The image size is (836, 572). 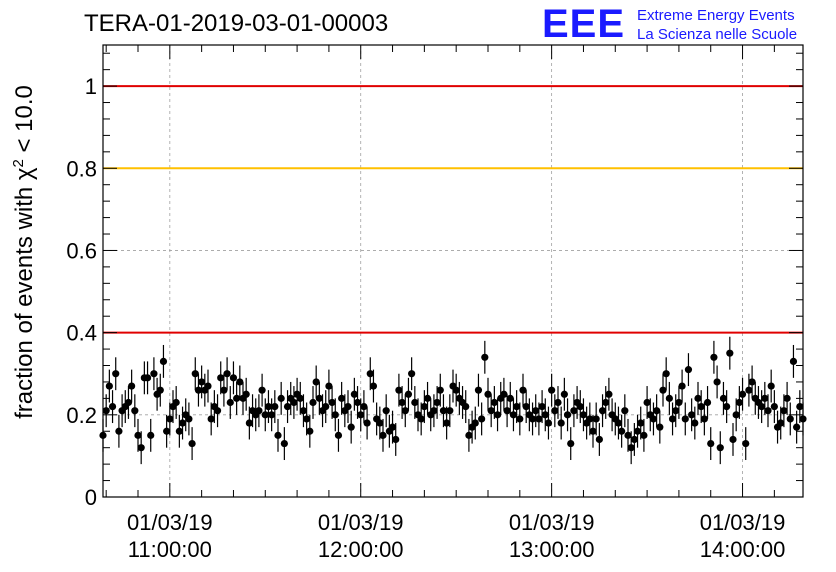 What do you see at coordinates (717, 34) in the screenshot?
I see `logo-line-2: La Scienza nelle Scuole` at bounding box center [717, 34].